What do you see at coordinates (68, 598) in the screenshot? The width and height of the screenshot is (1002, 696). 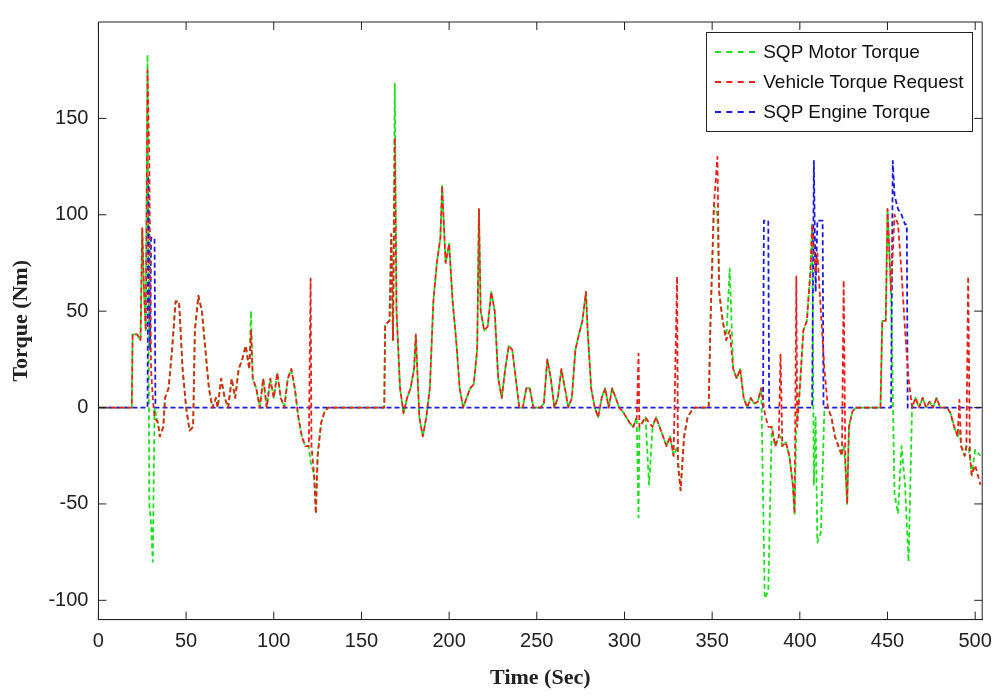 I see `y-tick-label: -100` at bounding box center [68, 598].